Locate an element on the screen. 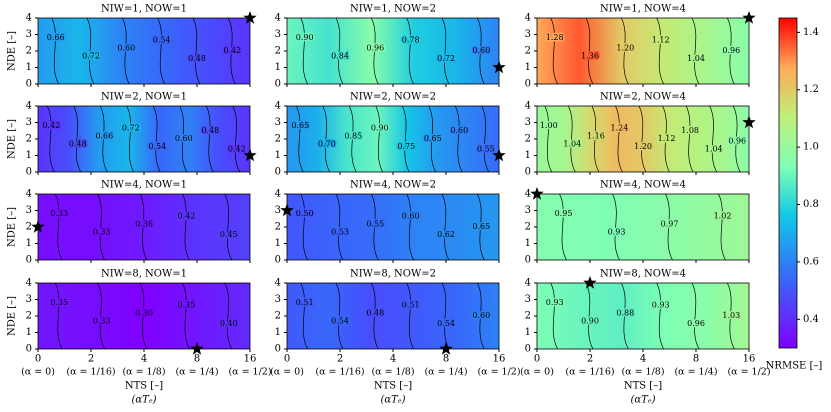 Image resolution: width=831 pixels, height=412 pixels. contour-label: 0.84 is located at coordinates (340, 55).